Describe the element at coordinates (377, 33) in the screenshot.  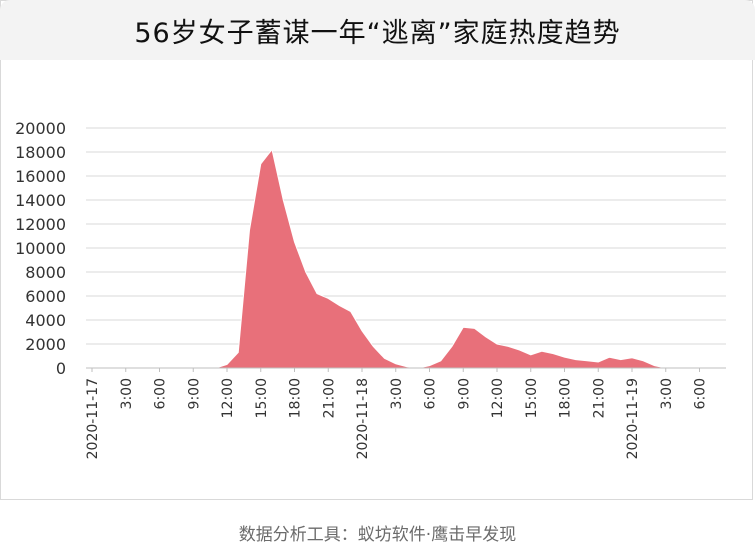
I see `chart-title: 56岁女子蓄谋一年“逃离”家庭热度趋势` at that location.